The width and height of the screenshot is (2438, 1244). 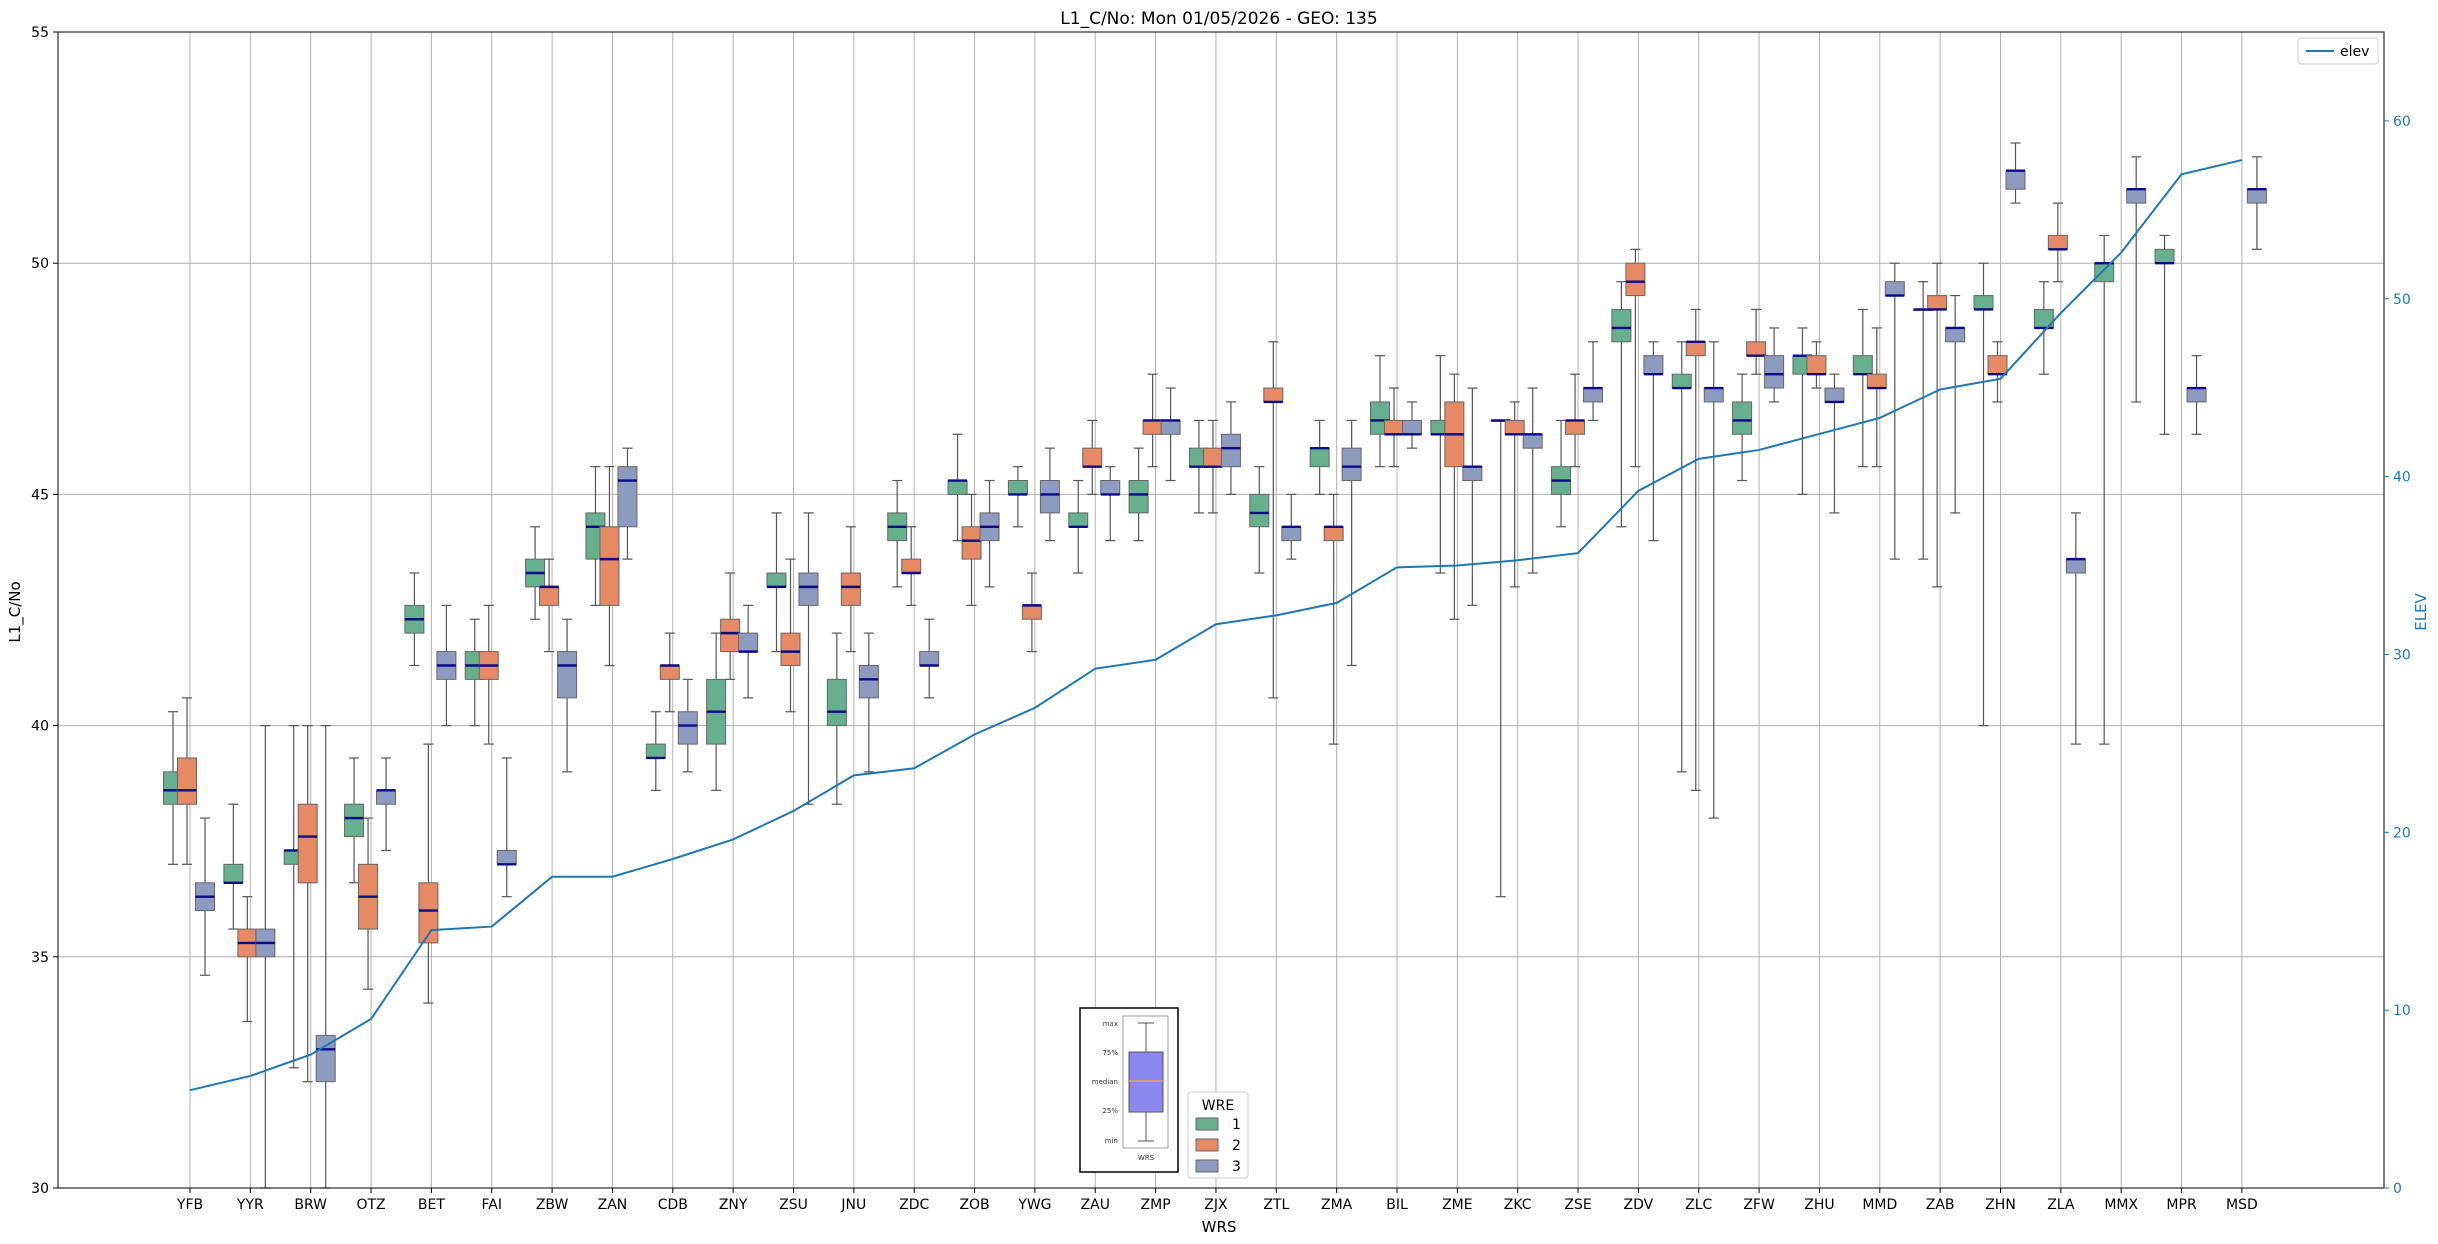 What do you see at coordinates (1940, 1205) in the screenshot?
I see `x-tick-label: ZAB` at bounding box center [1940, 1205].